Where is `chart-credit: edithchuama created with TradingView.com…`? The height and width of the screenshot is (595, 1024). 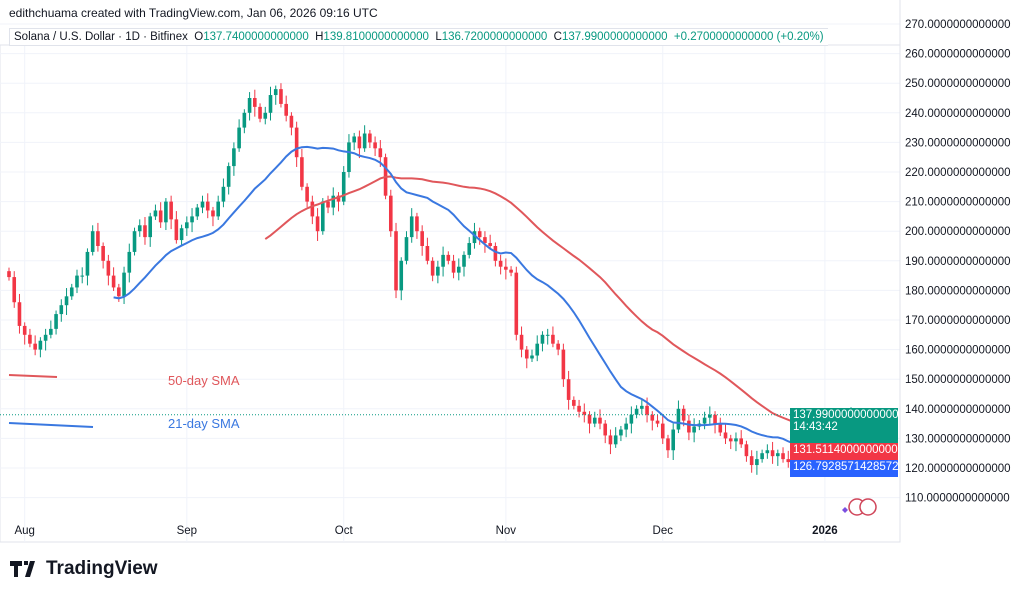
chart-credit: edithchuama created with TradingView.com… is located at coordinates (193, 13).